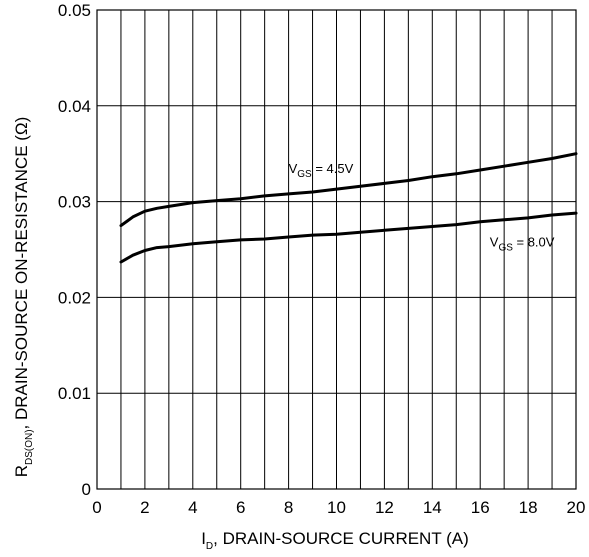  What do you see at coordinates (23, 297) in the screenshot?
I see `y-axis-title: RDS(ON), DRAIN-SOURCE ON-RESISTANCE (Ω)` at bounding box center [23, 297].